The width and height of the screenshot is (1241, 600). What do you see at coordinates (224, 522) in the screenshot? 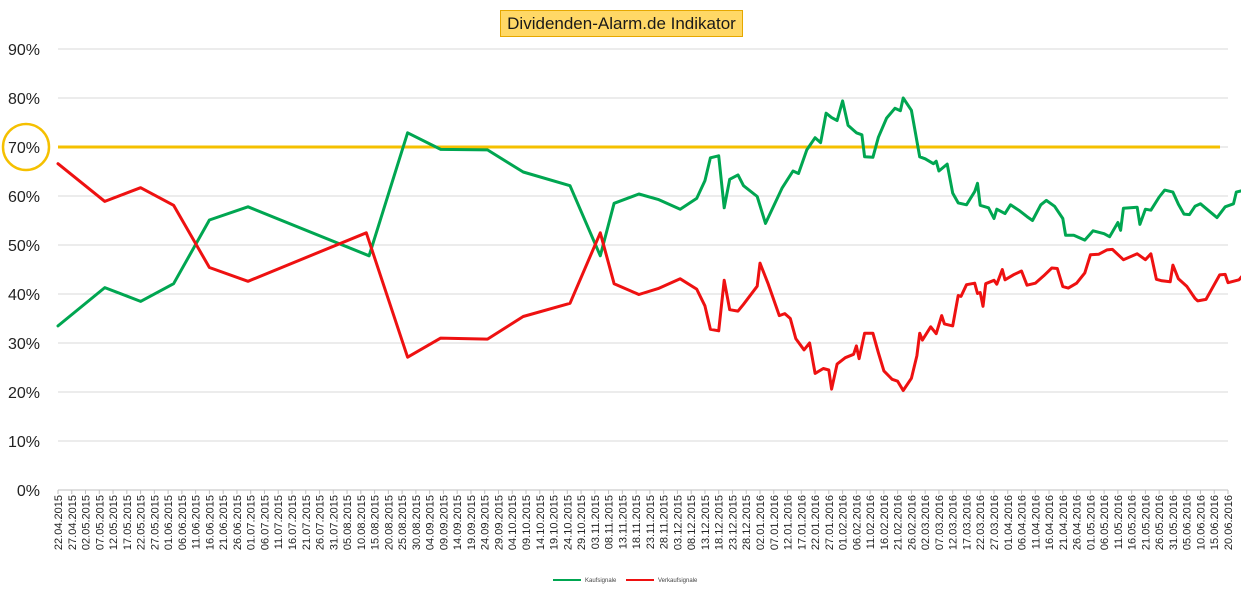
I see `x-tick-label: 21.06.2015` at bounding box center [224, 522].